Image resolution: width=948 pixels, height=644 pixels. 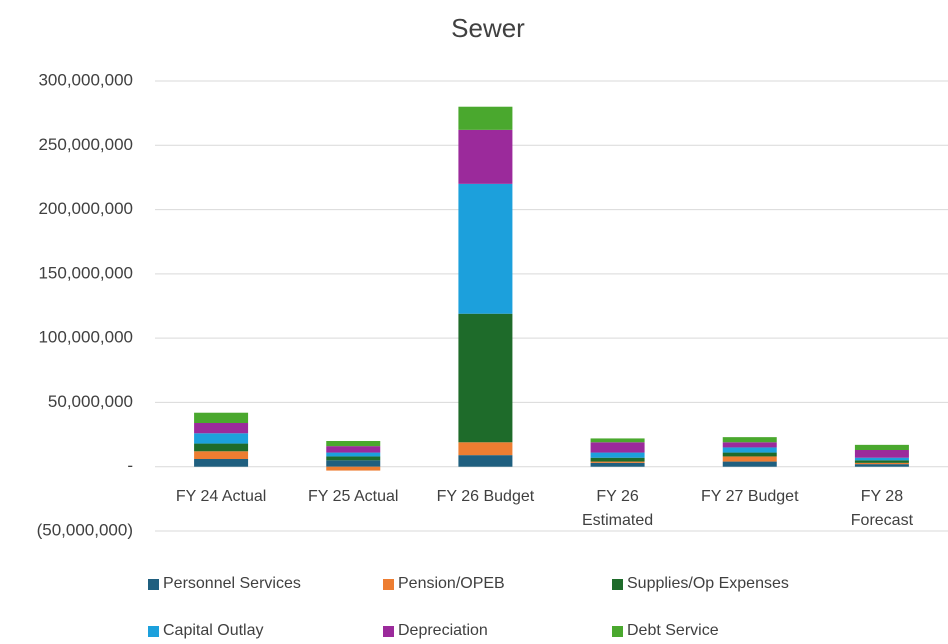 What do you see at coordinates (85, 337) in the screenshot?
I see `y-tick-label: 100,000,000` at bounding box center [85, 337].